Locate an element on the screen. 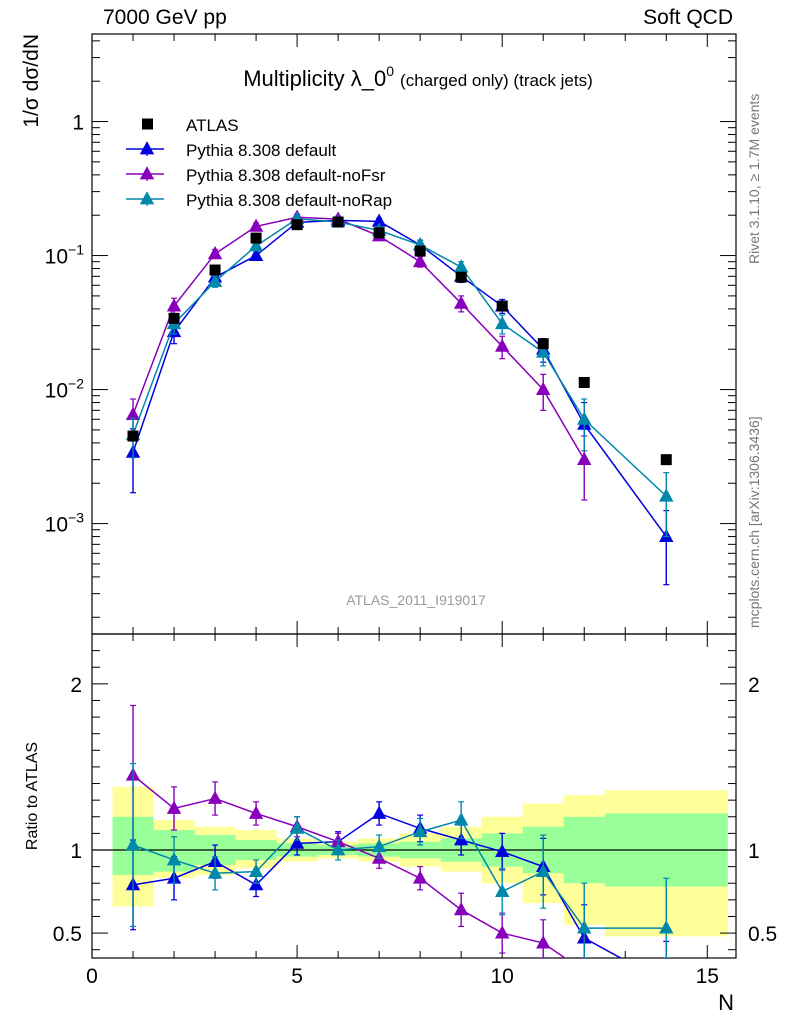  y-axis-label: 1/σ dσ/dN is located at coordinates (31, 81).